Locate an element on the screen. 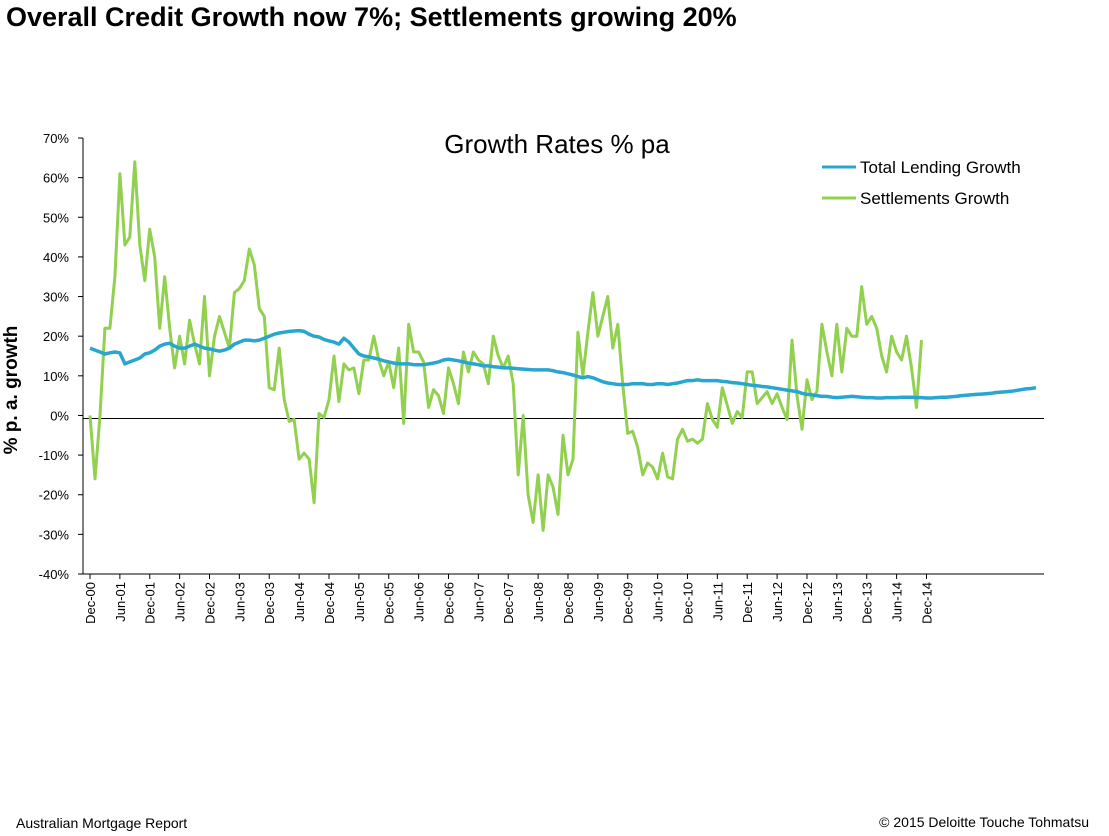 Image resolution: width=1109 pixels, height=836 pixels. x-tick-label: Dec-11 is located at coordinates (747, 602).